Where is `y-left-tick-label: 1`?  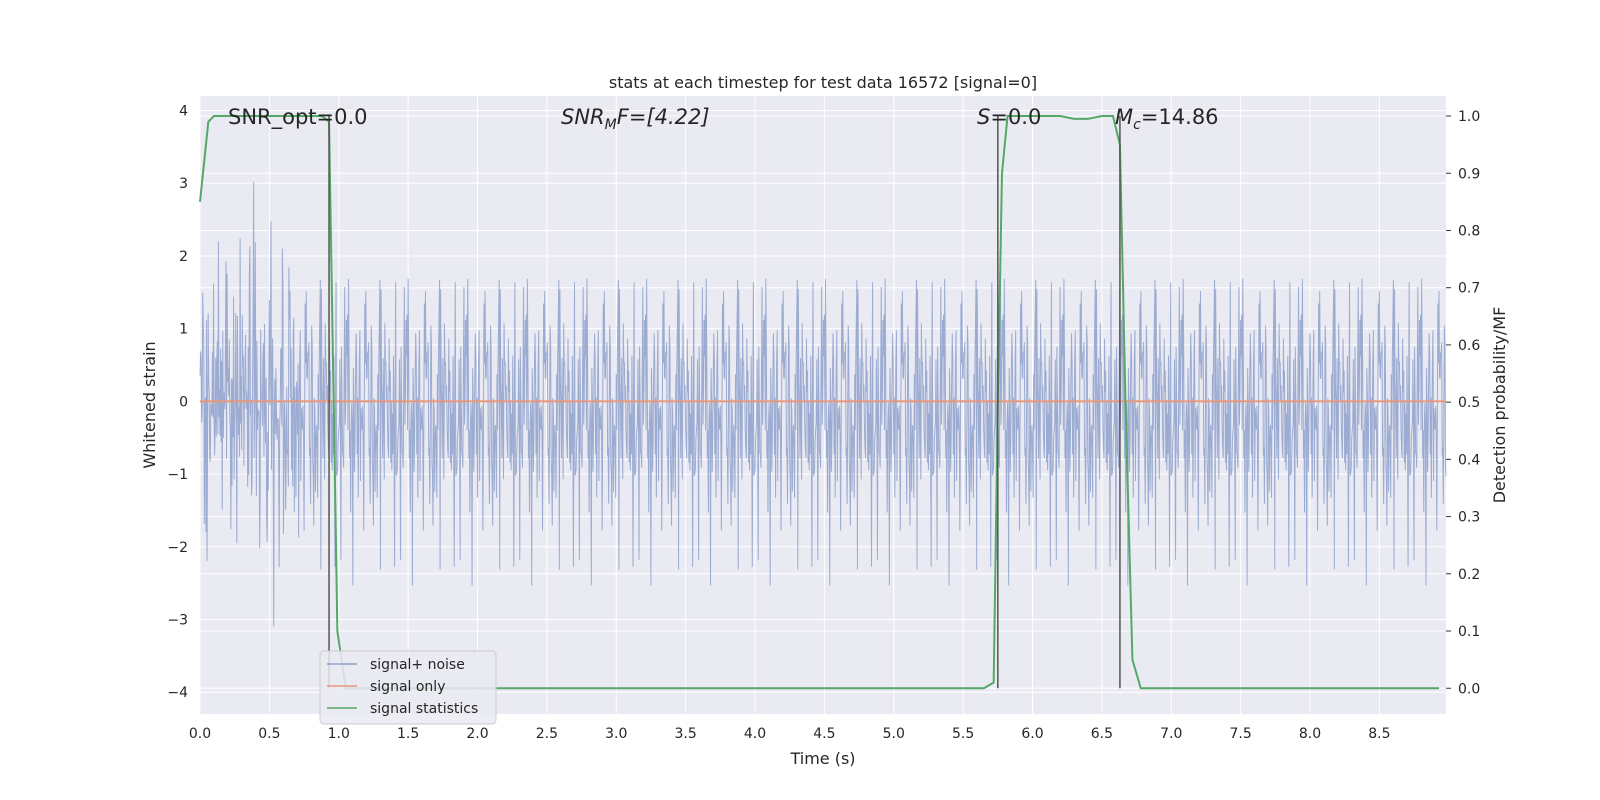 y-left-tick-label: 1 is located at coordinates (183, 330).